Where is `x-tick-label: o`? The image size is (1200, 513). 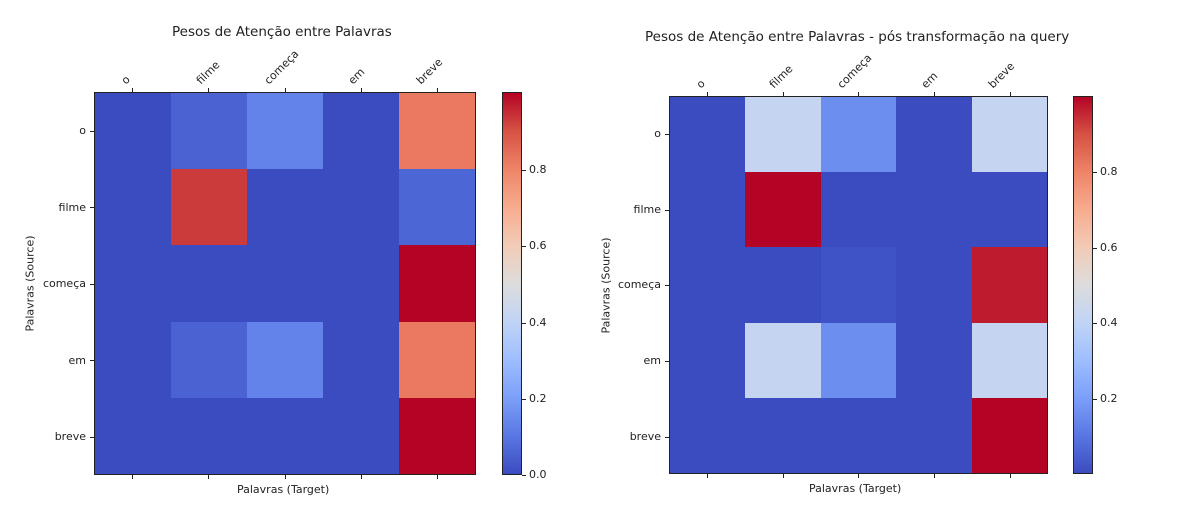
x-tick-label: o is located at coordinates (700, 84).